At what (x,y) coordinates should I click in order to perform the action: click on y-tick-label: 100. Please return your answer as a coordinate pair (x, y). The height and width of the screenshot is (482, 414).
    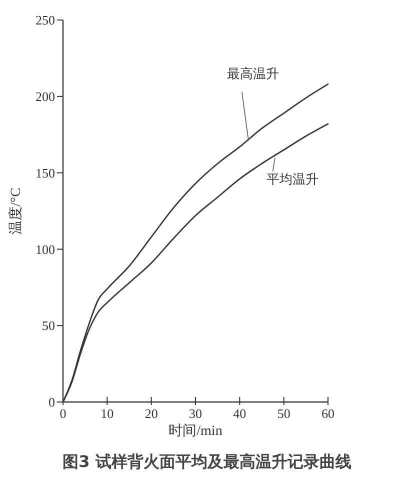
    Looking at the image, I should click on (45, 249).